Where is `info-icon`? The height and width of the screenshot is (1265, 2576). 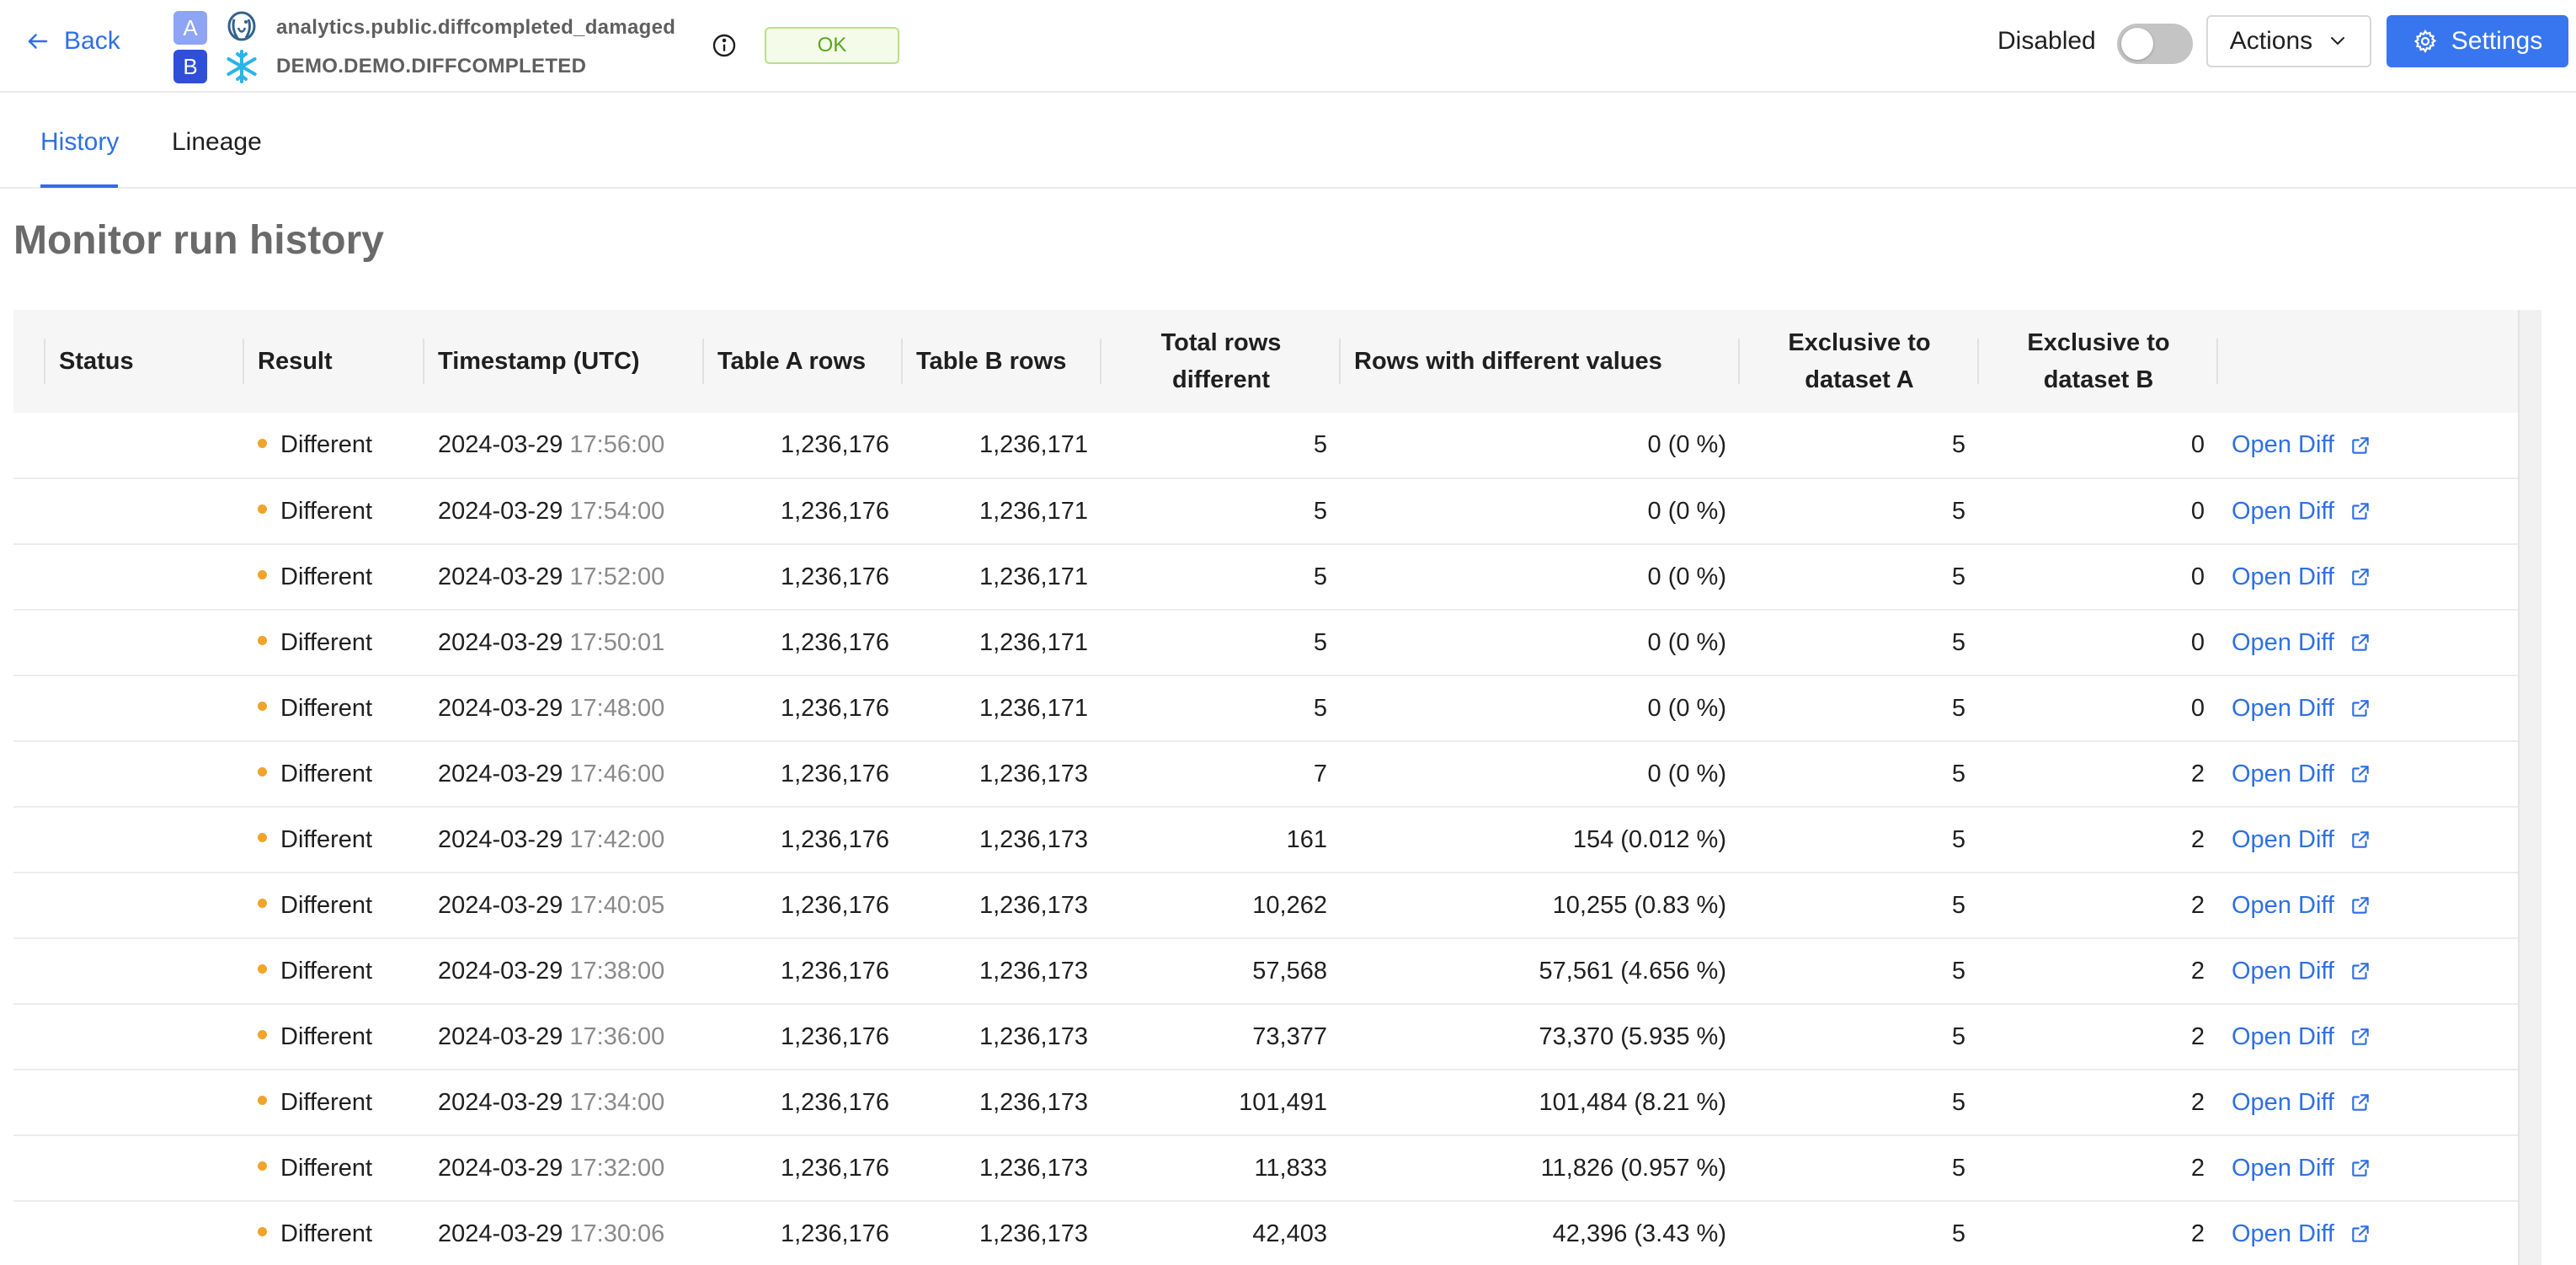 info-icon is located at coordinates (724, 45).